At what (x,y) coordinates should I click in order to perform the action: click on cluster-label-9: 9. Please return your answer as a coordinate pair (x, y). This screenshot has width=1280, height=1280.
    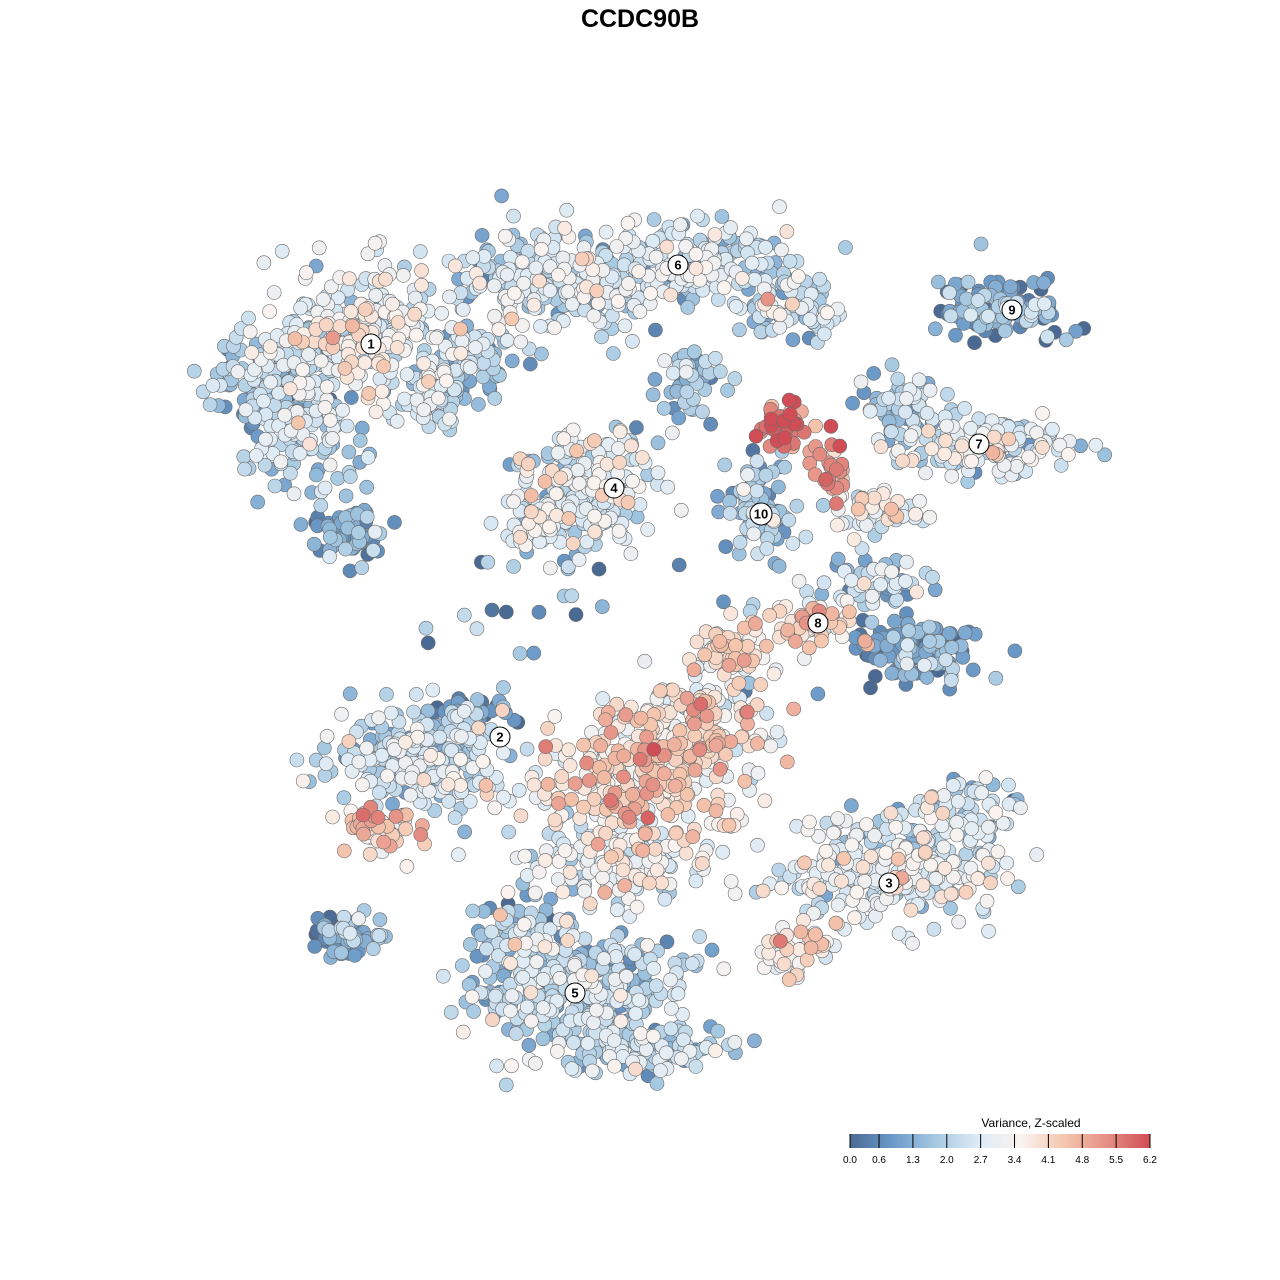
    Looking at the image, I should click on (1012, 310).